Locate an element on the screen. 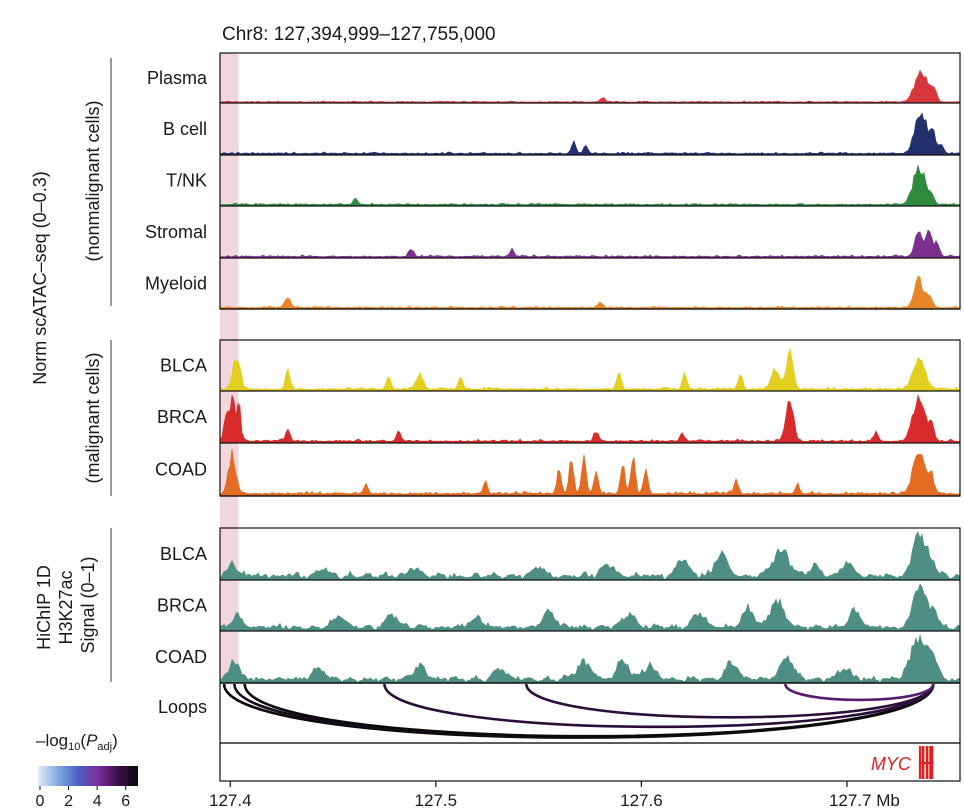 This screenshot has width=964, height=811. loops-frame is located at coordinates (590, 713).